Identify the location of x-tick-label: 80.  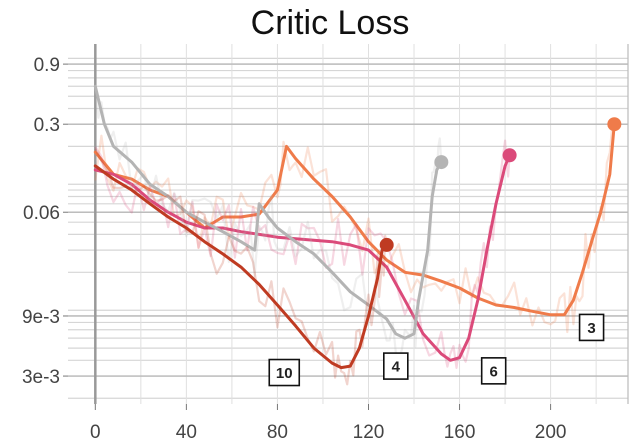
(277, 432).